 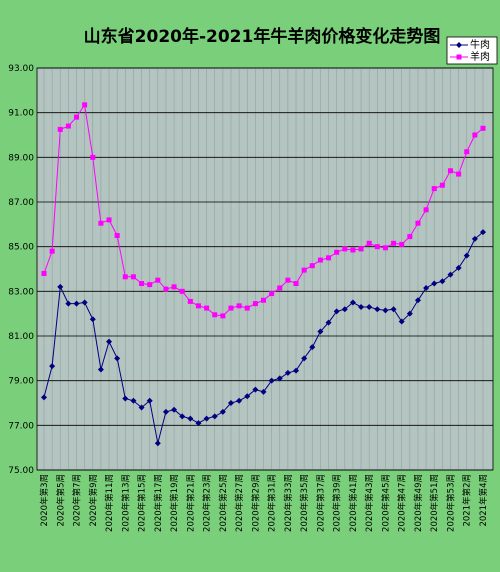 What do you see at coordinates (142, 503) in the screenshot?
I see `x-tick-label: 2020年第15周` at bounding box center [142, 503].